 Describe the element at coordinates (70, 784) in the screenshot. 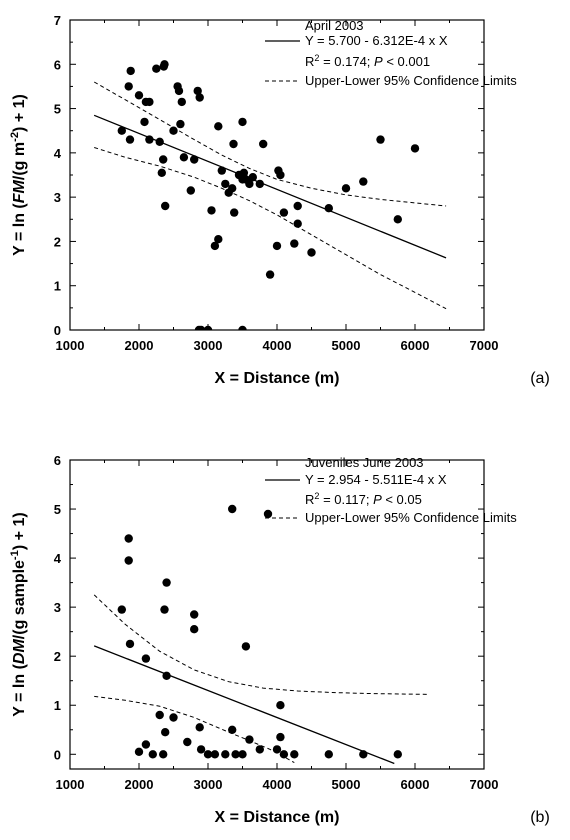

I see `x-tick-label: 1000` at that location.